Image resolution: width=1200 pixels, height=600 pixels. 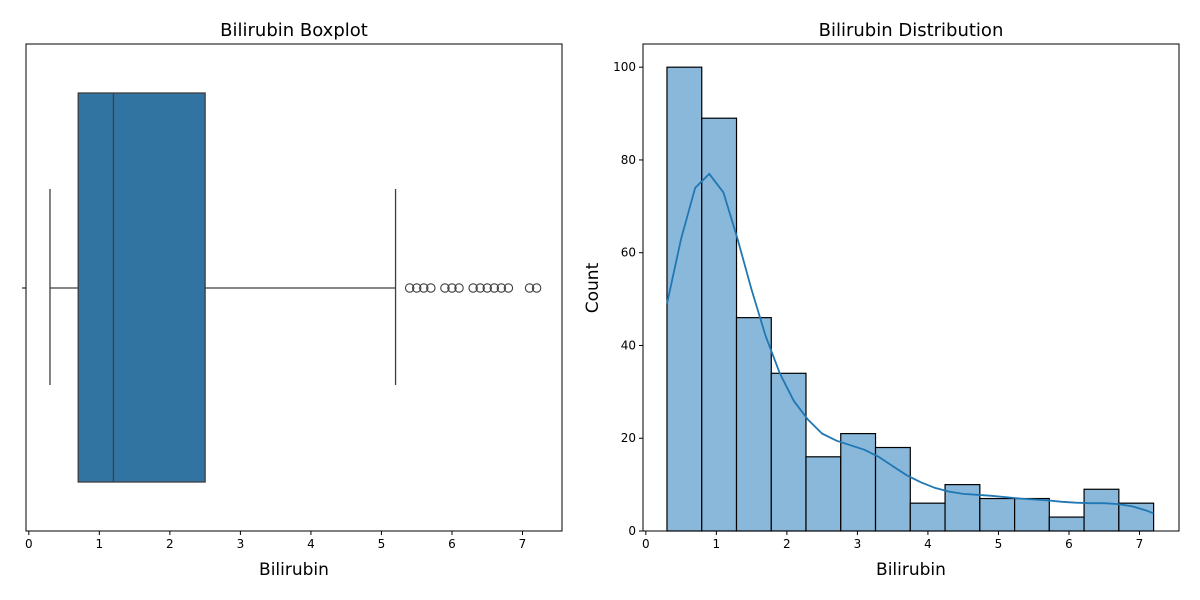 What do you see at coordinates (1140, 544) in the screenshot?
I see `histogram-x-tick-label: 7` at bounding box center [1140, 544].